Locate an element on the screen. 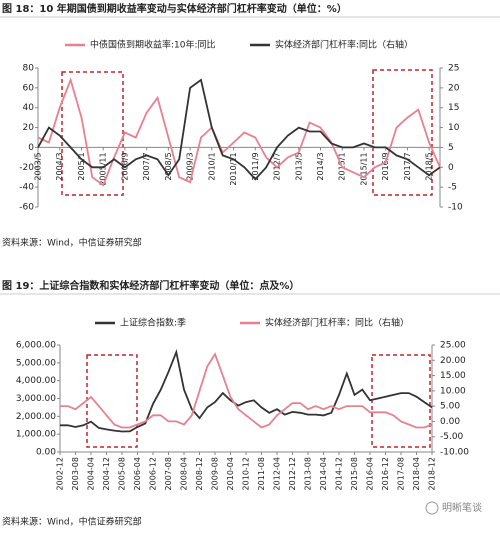 The height and width of the screenshot is (534, 500). y-tick-label: 0.00 is located at coordinates (46, 453).